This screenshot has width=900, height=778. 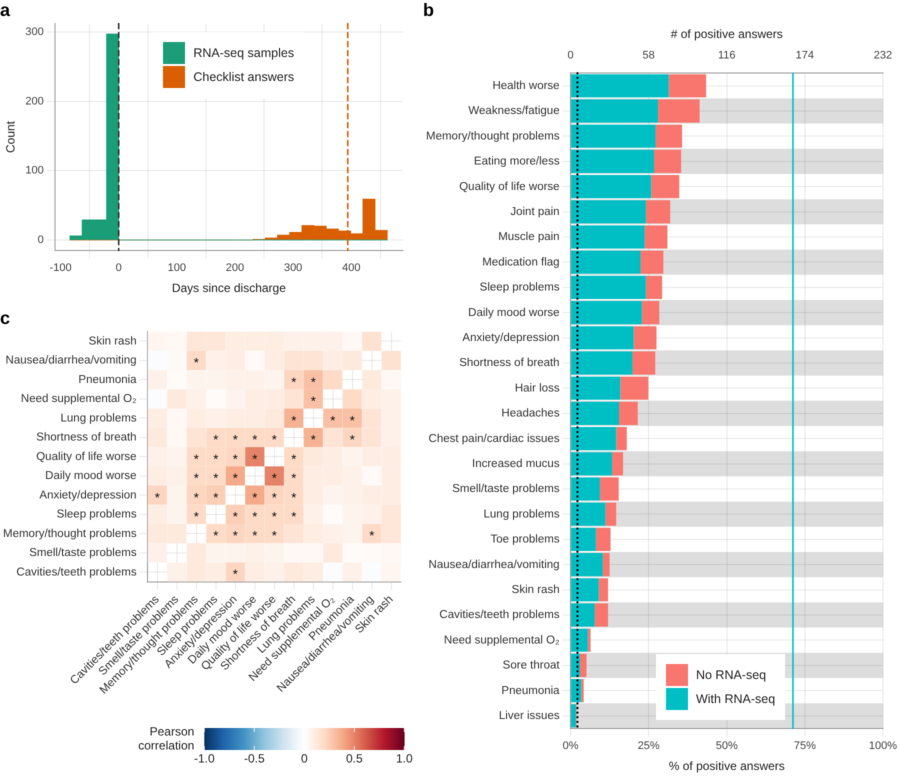 I want to click on y-tick-label: Eating more/less, so click(x=517, y=162).